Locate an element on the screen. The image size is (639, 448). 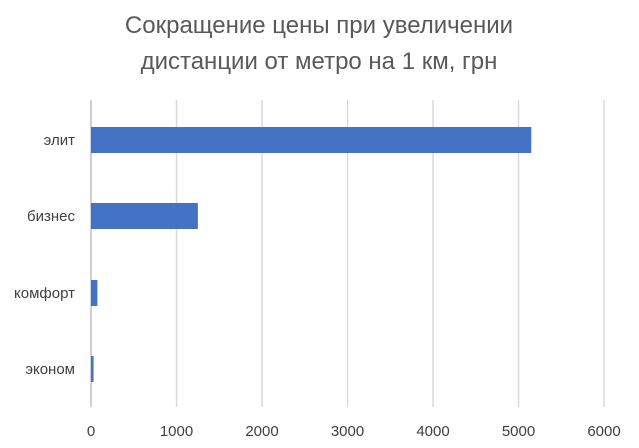
chart-title-line-2: дистанции от метро на 1 км, грн is located at coordinates (319, 61).